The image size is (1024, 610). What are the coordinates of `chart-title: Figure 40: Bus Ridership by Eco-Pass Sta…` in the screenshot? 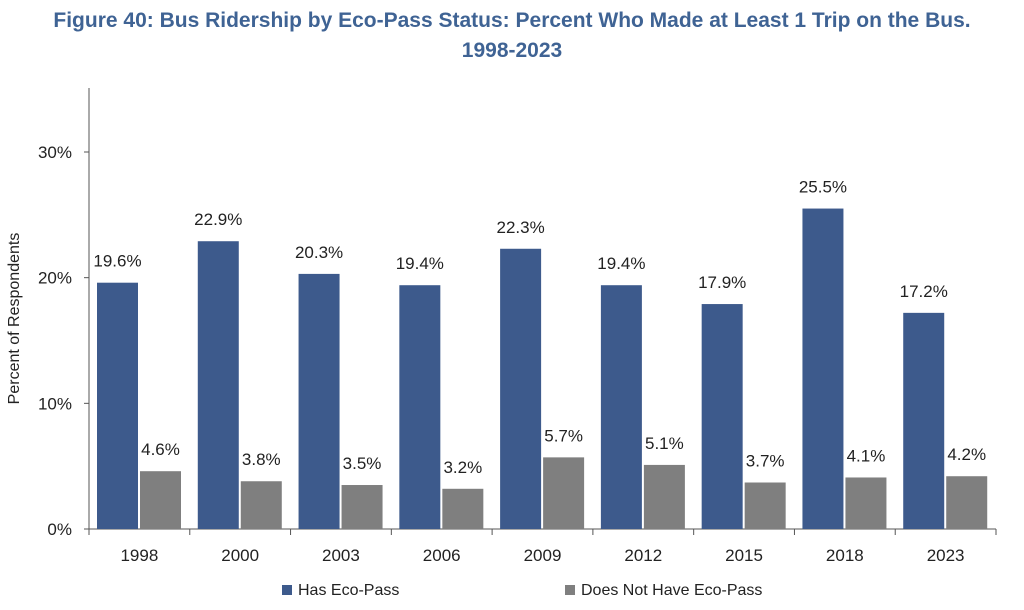 It's located at (512, 36).